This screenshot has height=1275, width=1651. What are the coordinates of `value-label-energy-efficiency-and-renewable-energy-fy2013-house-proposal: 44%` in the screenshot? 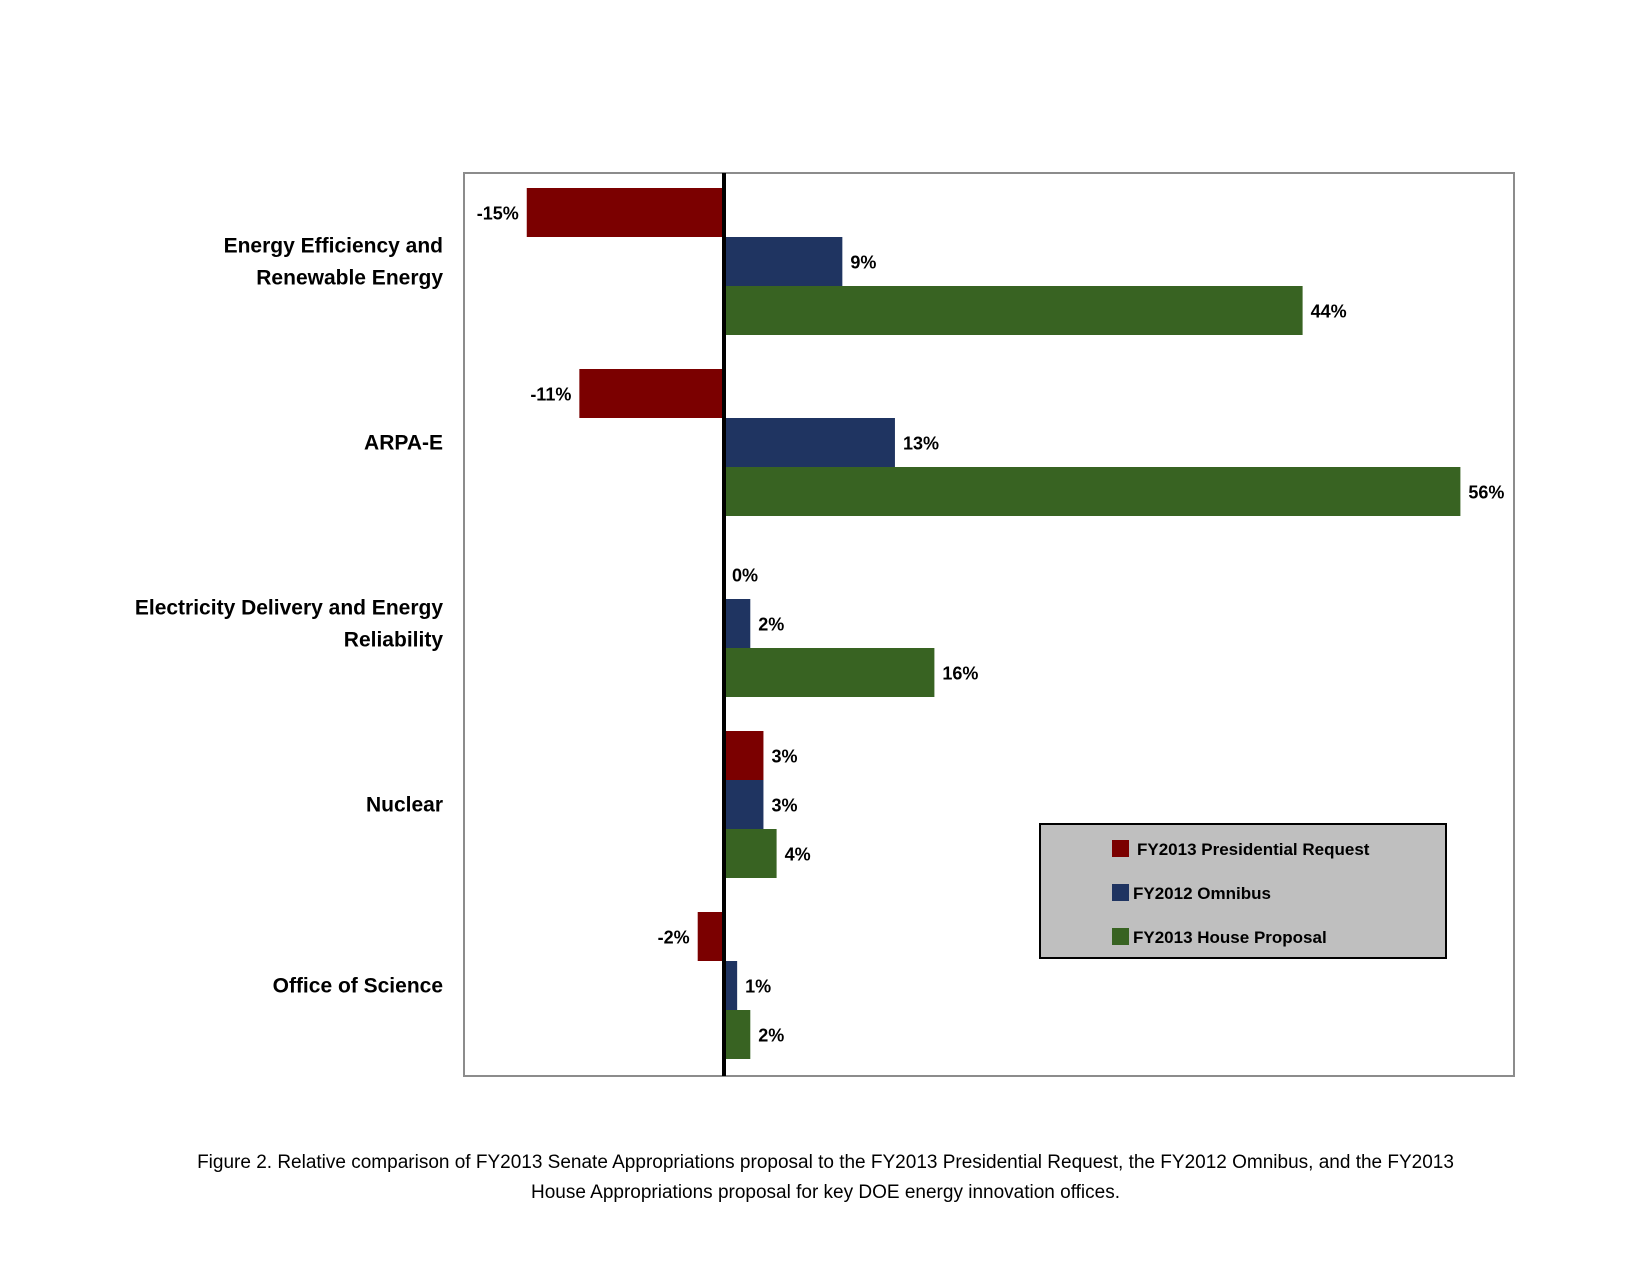 It's located at (1329, 312).